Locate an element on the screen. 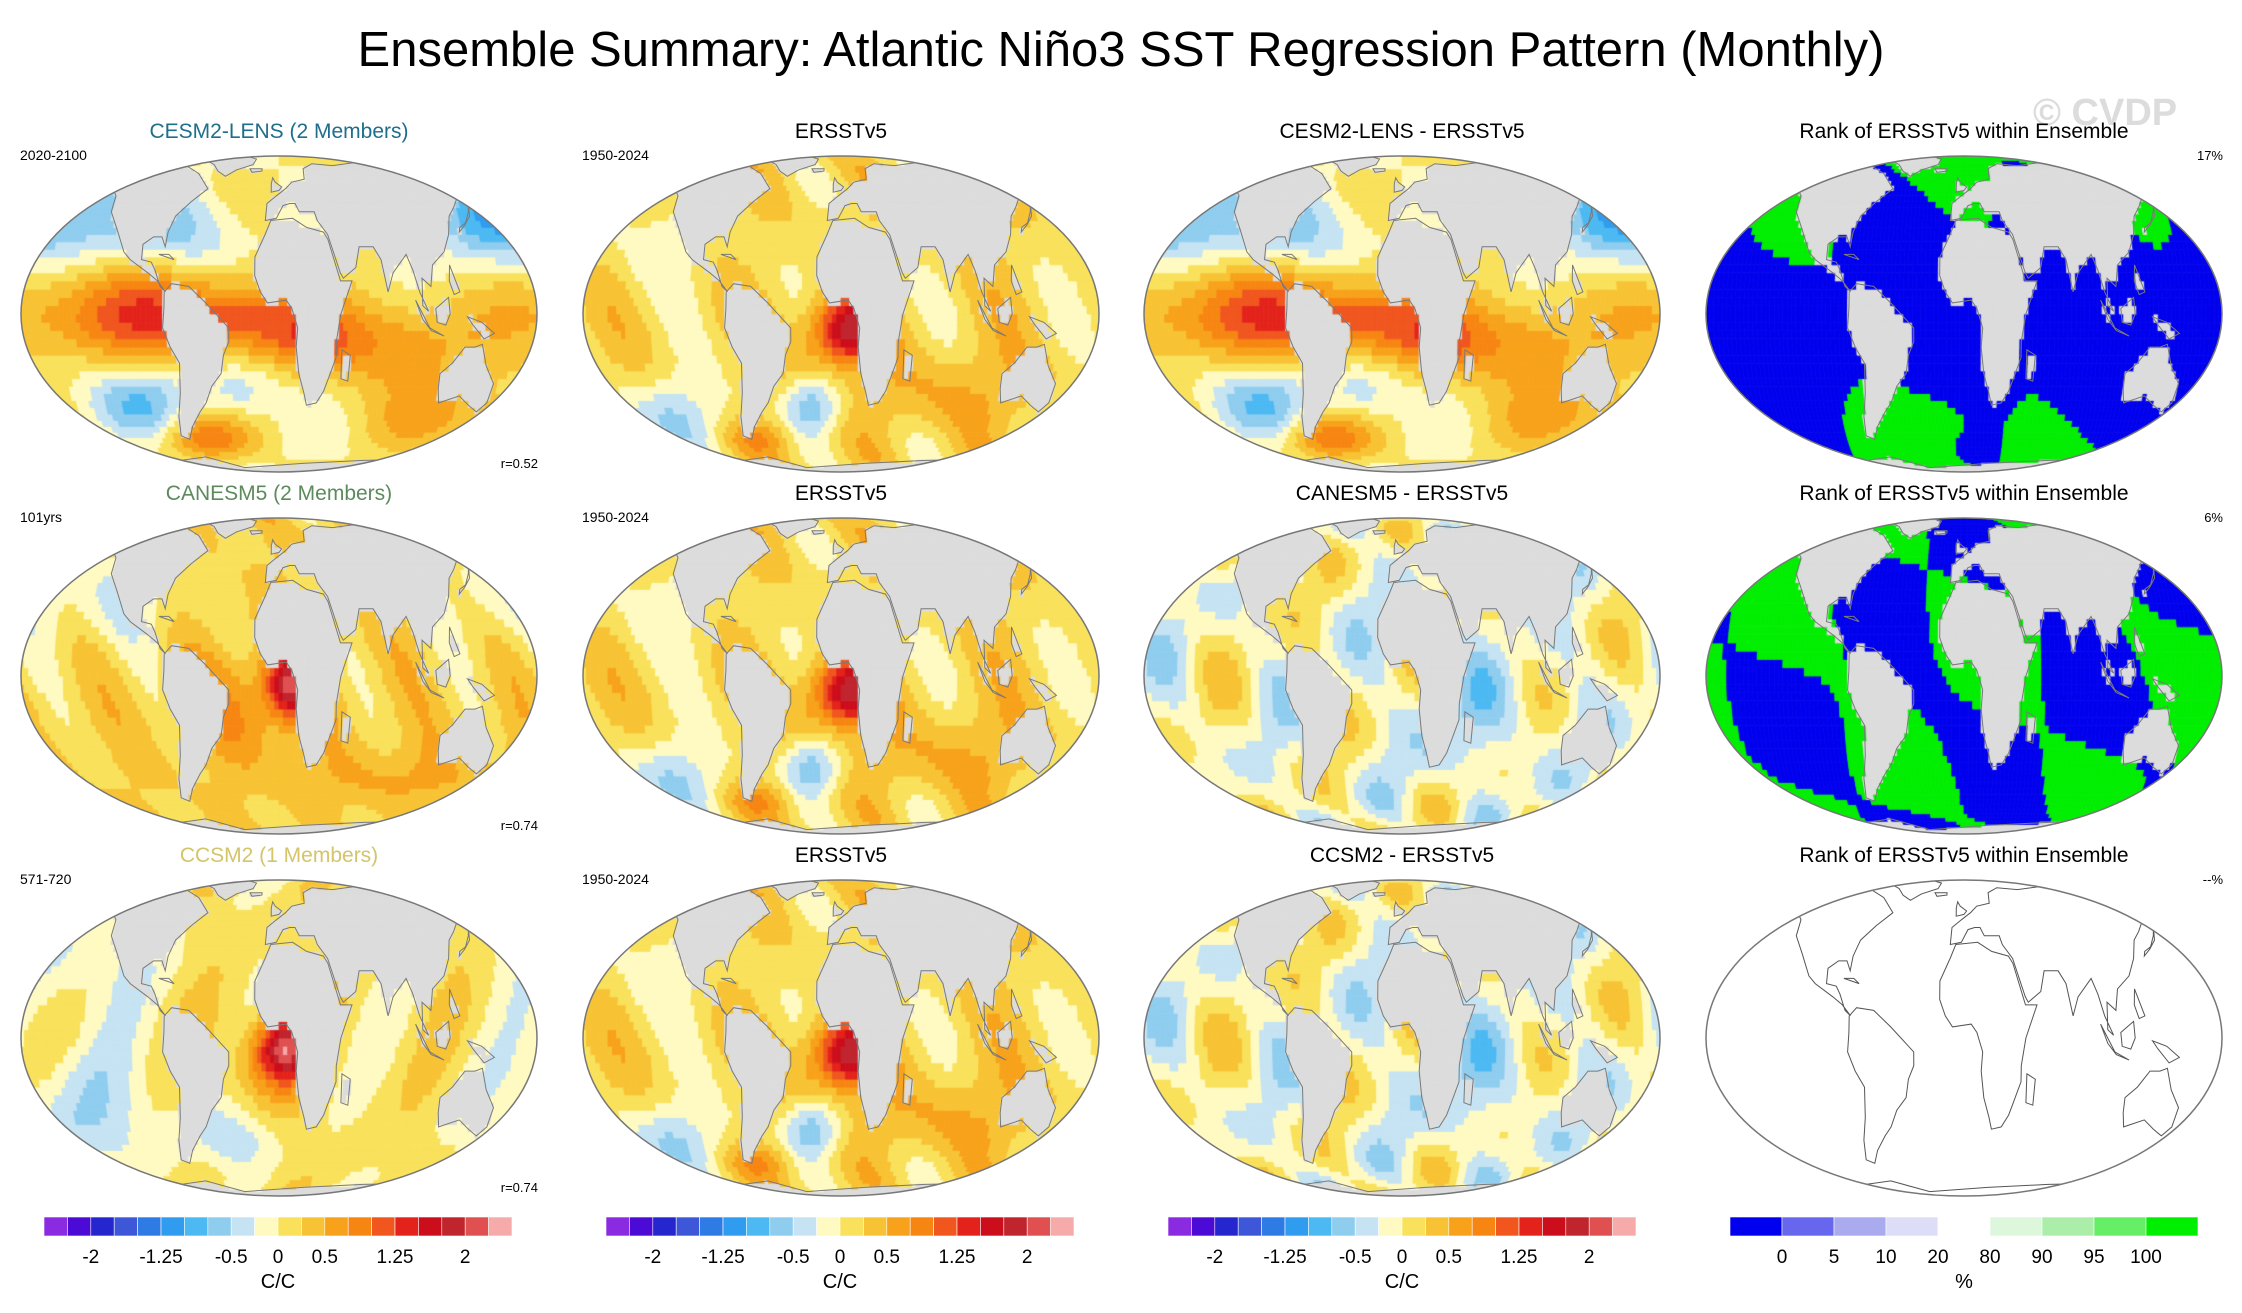  map-panel-6: ERSSTv5 1950-2024 is located at coordinates (841, 658).